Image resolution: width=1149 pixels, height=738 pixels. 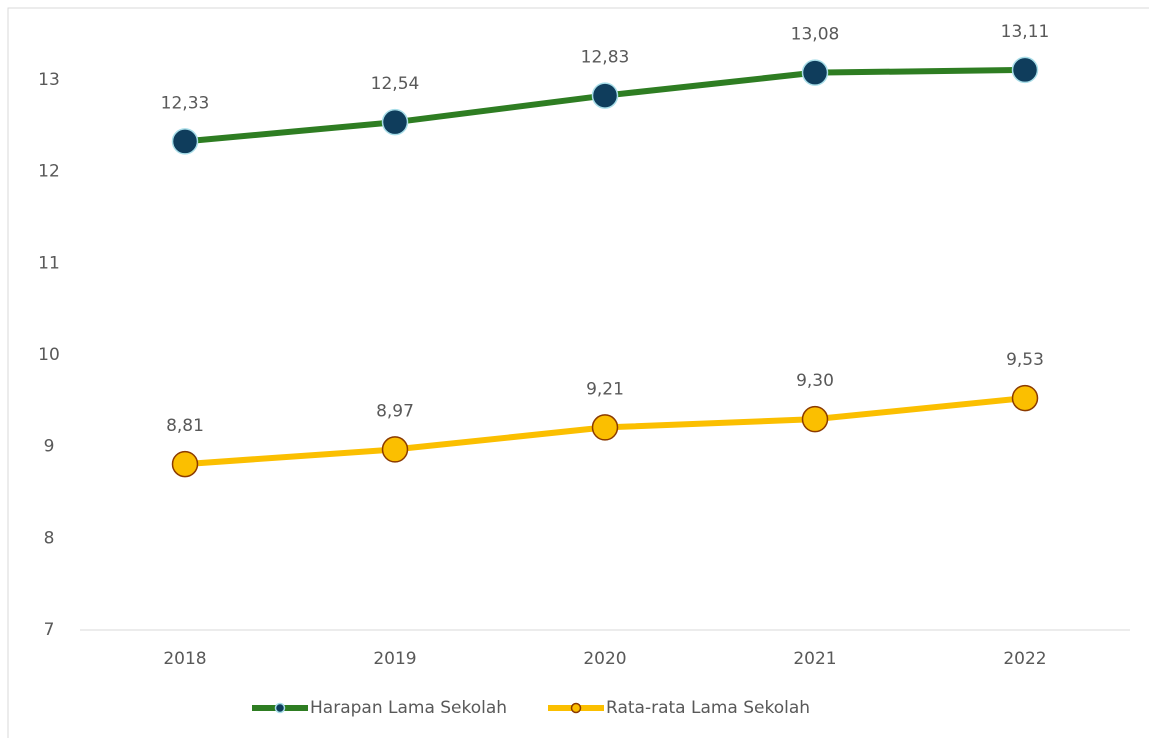 I want to click on y-tick-label: 10, so click(x=49, y=355).